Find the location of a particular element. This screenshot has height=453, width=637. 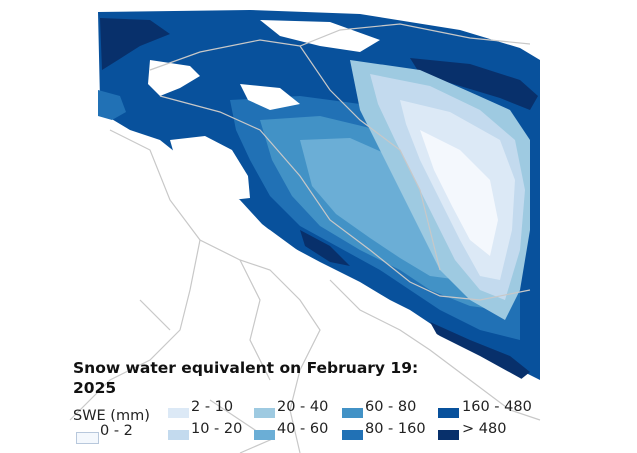

legend-label: 10 - 20 is located at coordinates (217, 429).